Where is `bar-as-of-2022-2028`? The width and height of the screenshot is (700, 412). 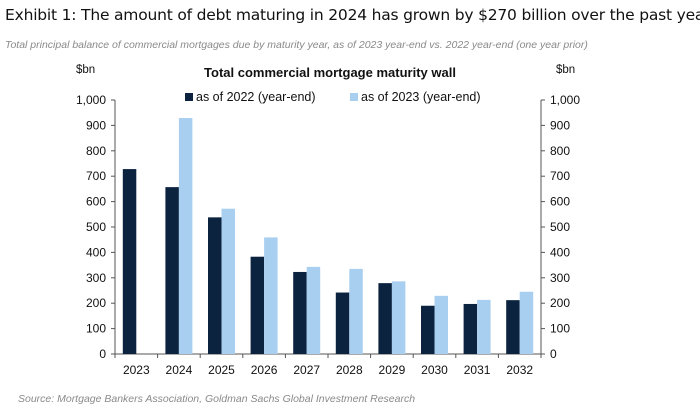
bar-as-of-2022-2028 is located at coordinates (342, 323).